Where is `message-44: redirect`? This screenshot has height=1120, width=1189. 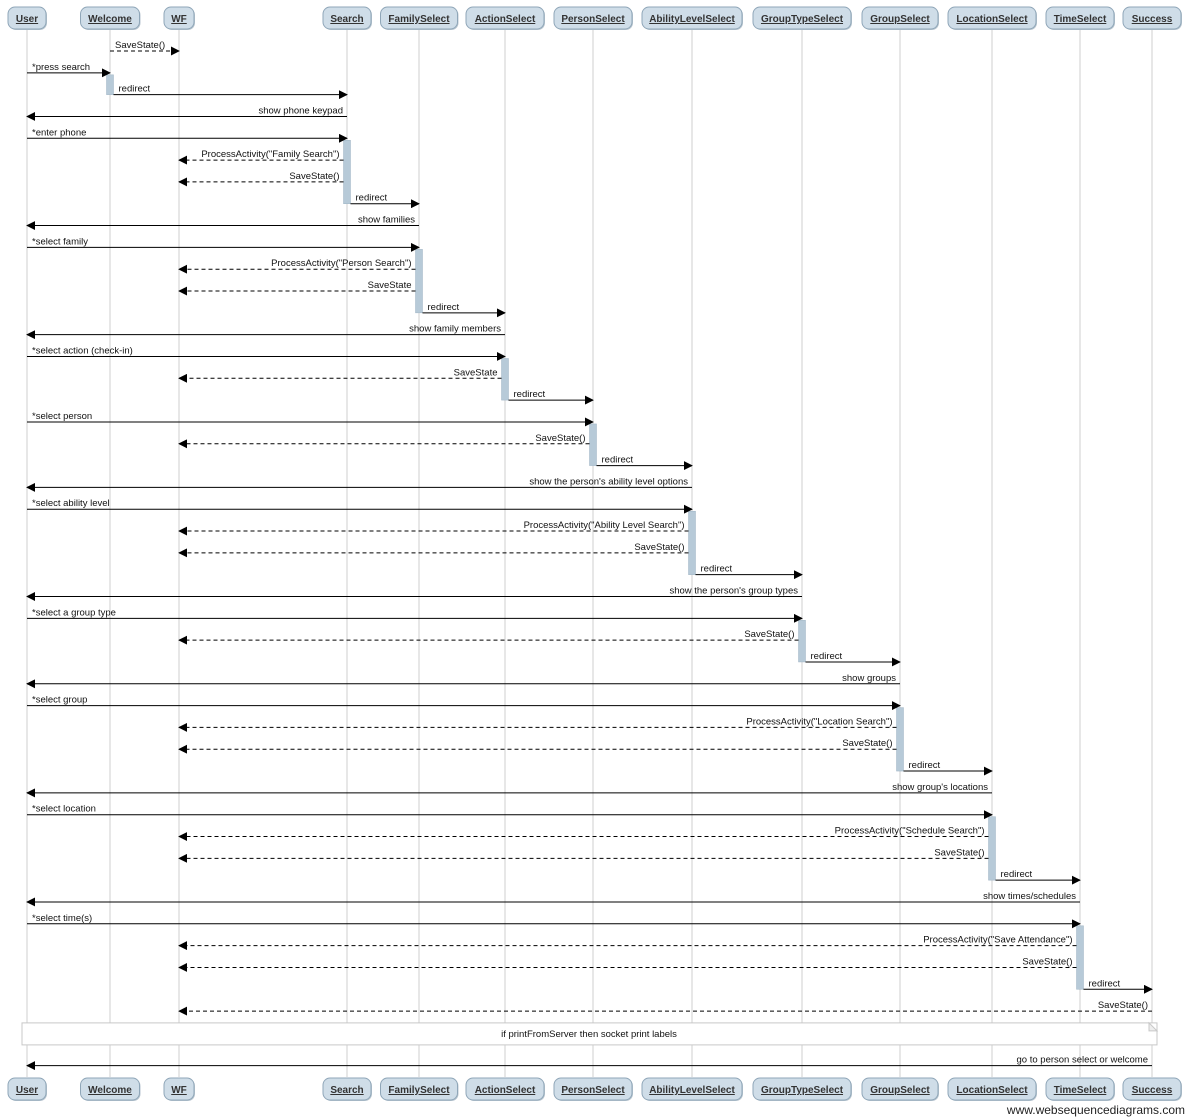 message-44: redirect is located at coordinates (1118, 986).